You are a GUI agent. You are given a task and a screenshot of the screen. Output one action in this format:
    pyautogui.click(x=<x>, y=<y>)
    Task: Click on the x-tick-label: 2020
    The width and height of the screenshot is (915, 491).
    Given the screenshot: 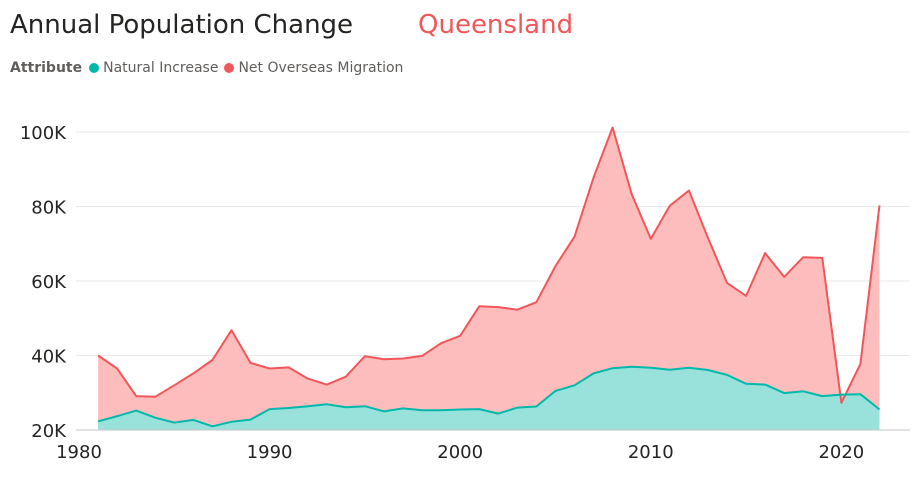 What is the action you would take?
    pyautogui.click(x=841, y=452)
    